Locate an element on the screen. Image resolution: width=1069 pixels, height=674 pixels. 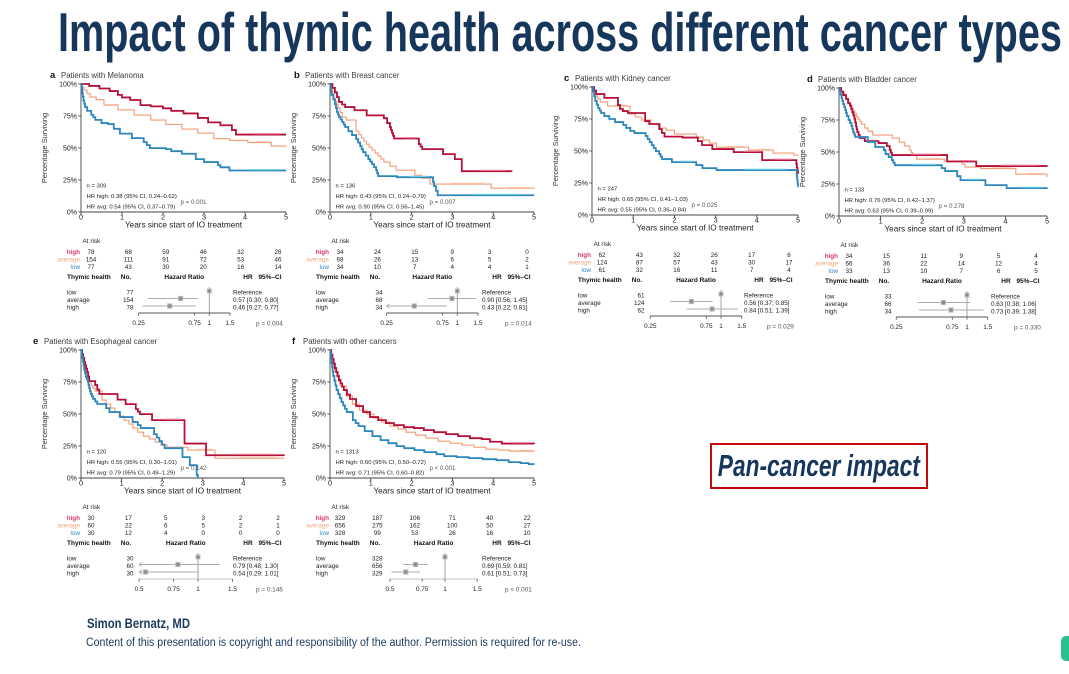
svg-text: 33 is located at coordinates (888, 297).